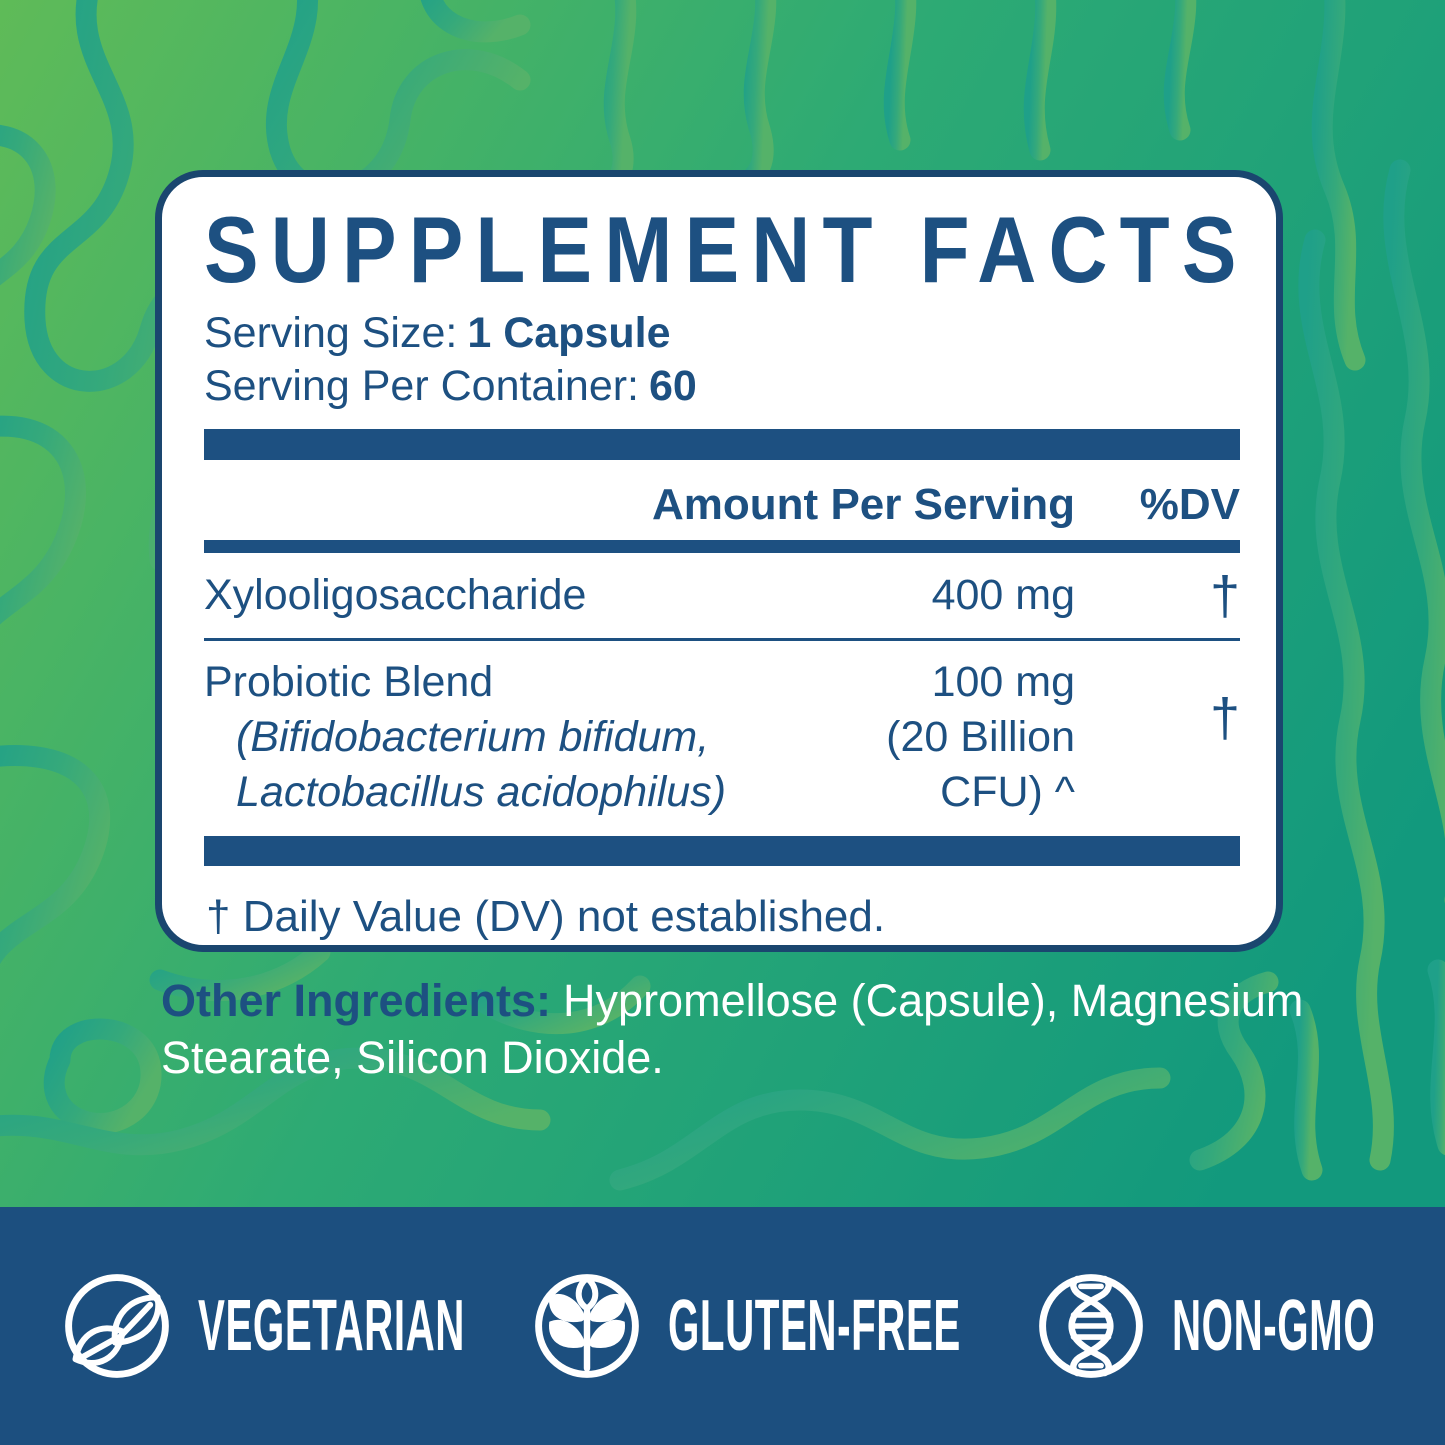  Describe the element at coordinates (1091, 1326) in the screenshot. I see `dna-icon` at that location.